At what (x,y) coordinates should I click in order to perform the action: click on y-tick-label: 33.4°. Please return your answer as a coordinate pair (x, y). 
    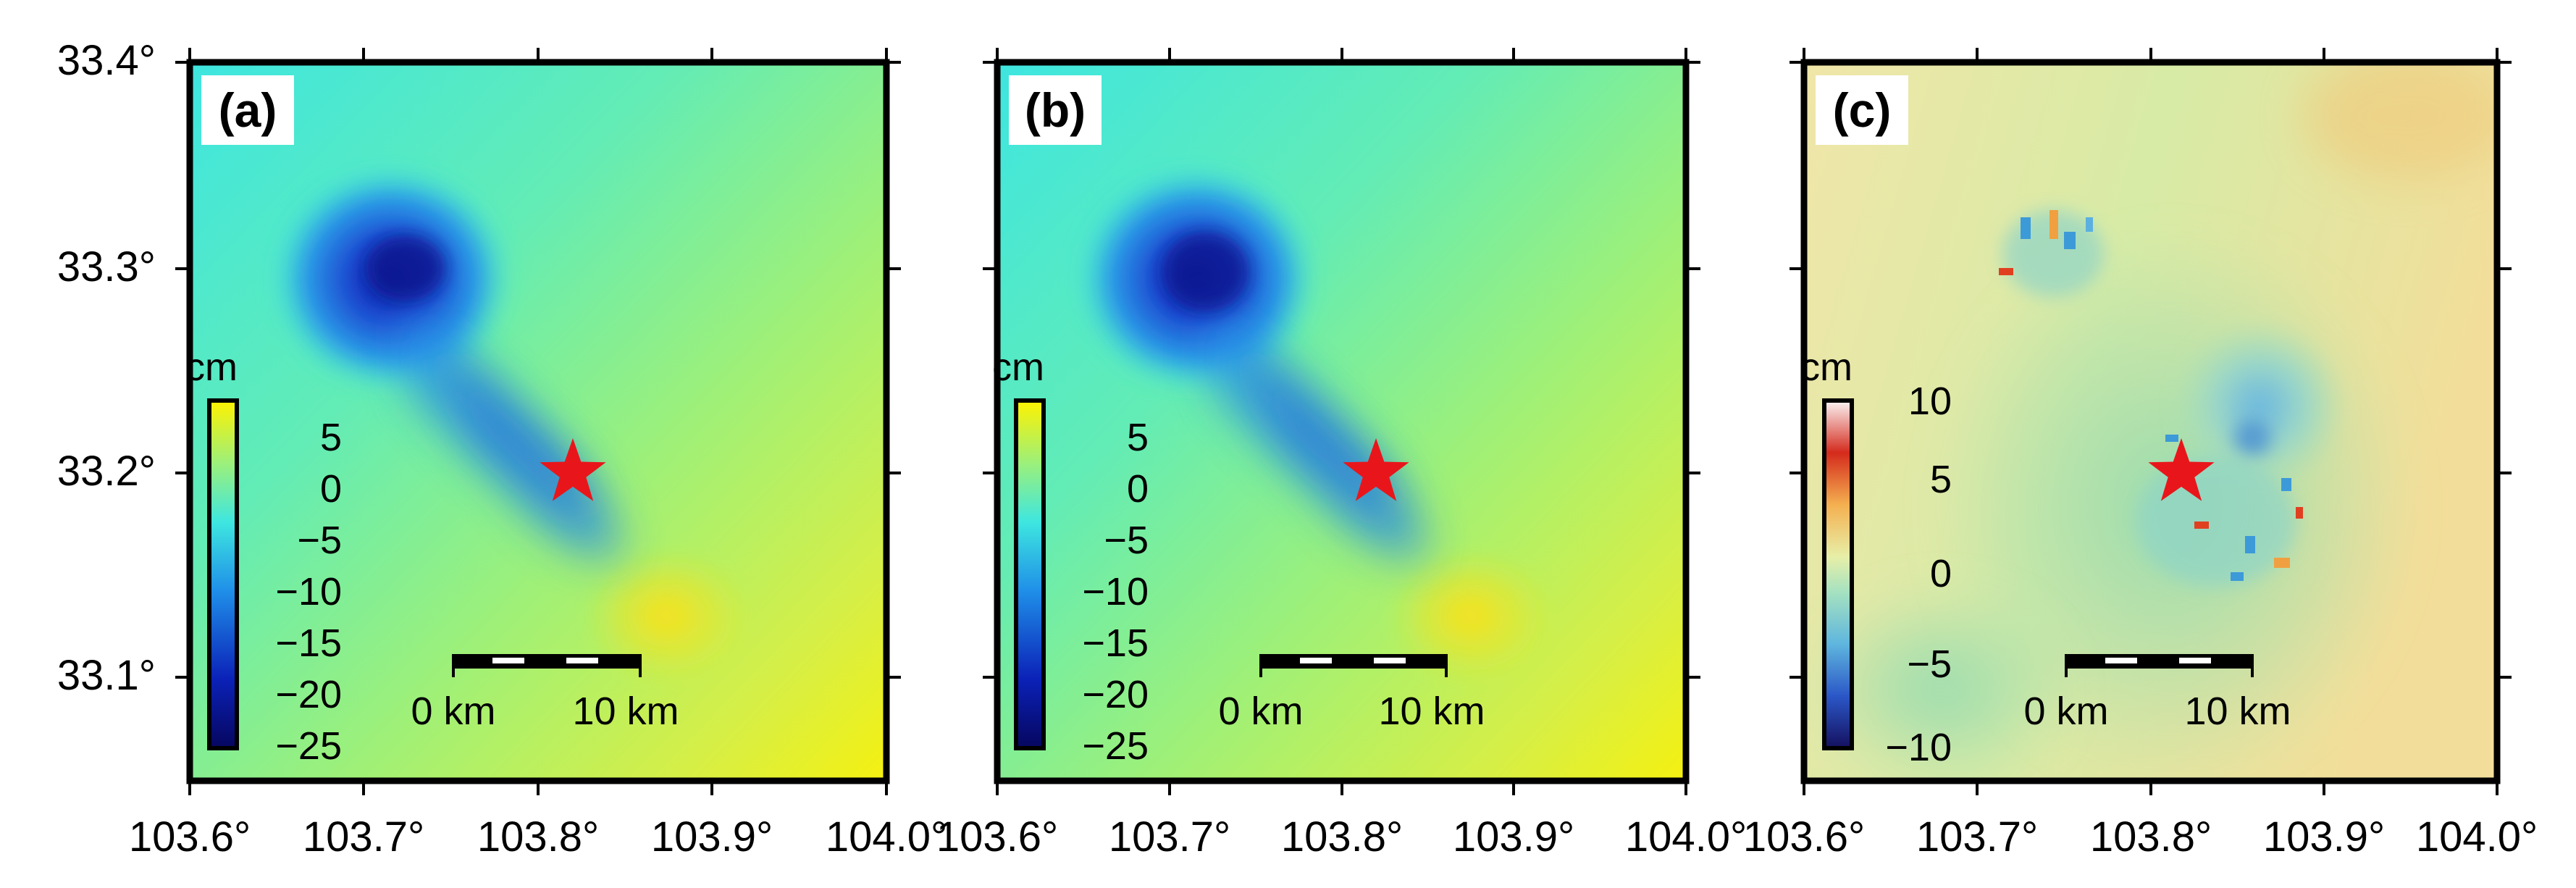
    Looking at the image, I should click on (106, 60).